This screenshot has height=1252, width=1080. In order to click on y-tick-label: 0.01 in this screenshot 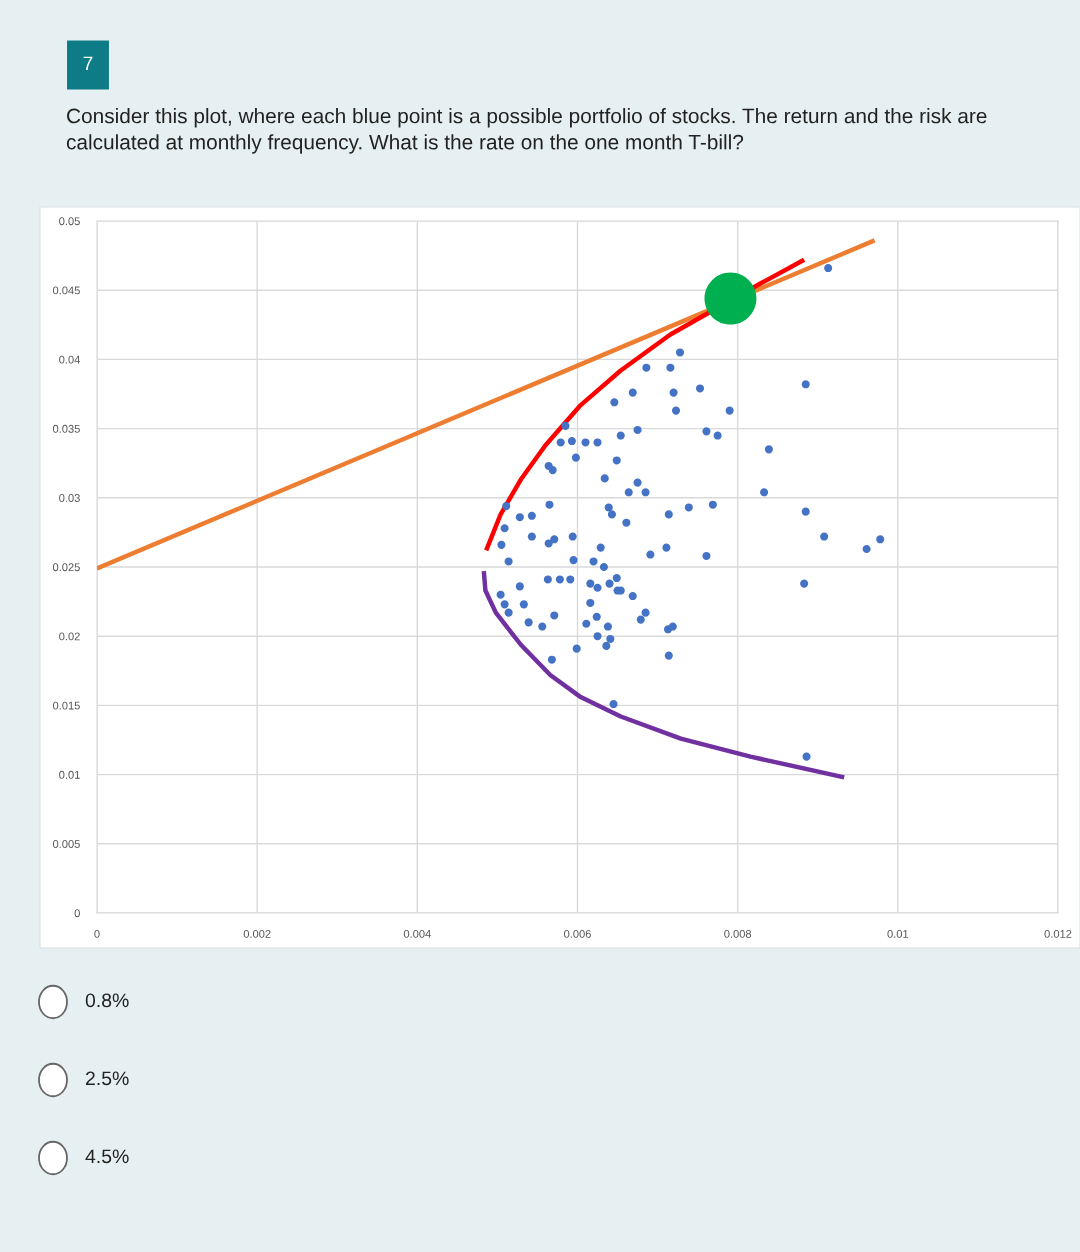, I will do `click(69, 774)`.